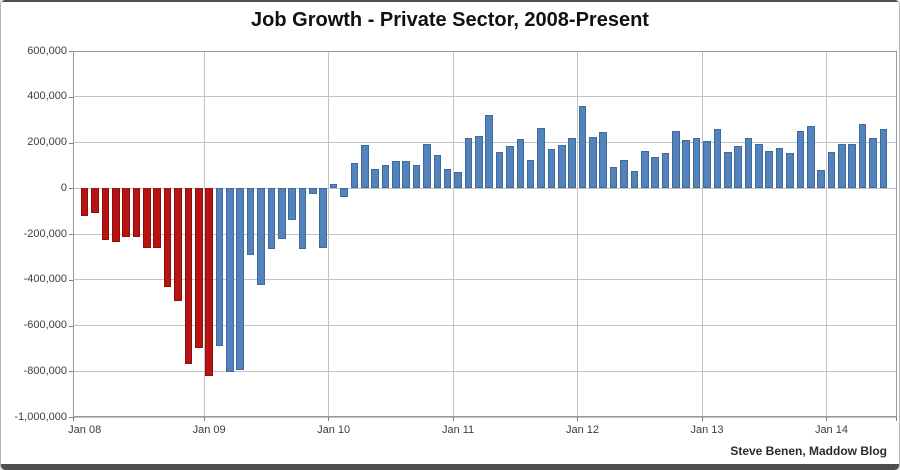  What do you see at coordinates (45, 279) in the screenshot?
I see `y-axis-tick-label: -400,000` at bounding box center [45, 279].